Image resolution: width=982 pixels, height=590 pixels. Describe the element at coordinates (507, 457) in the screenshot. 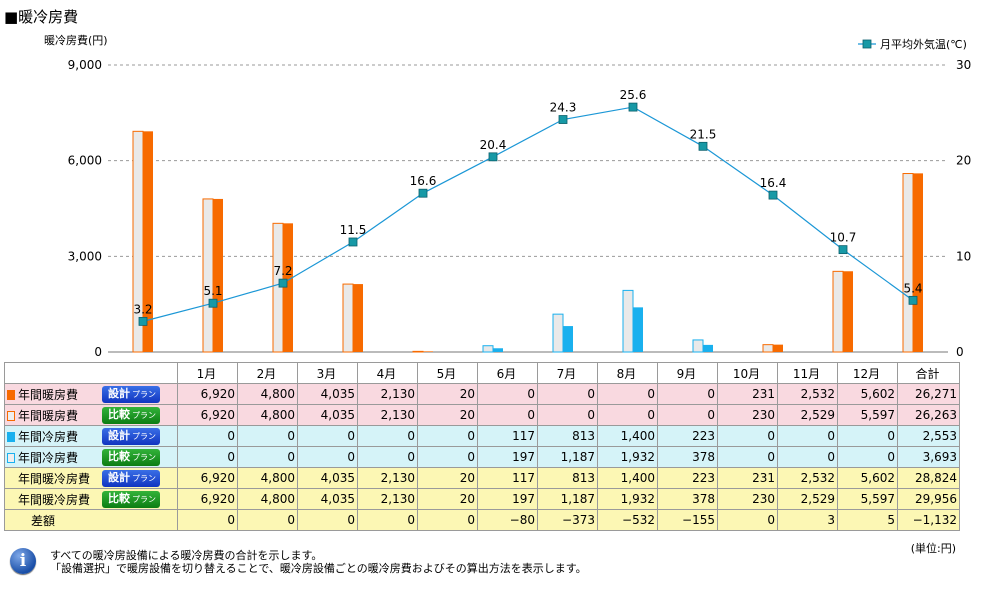

I see `table-cell: 197` at that location.